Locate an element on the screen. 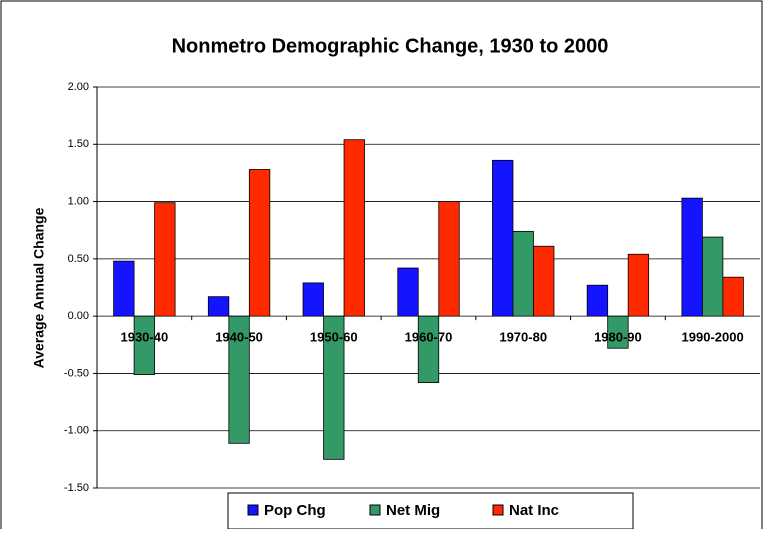 The width and height of the screenshot is (764, 534). x-tick-label: 1980-90 is located at coordinates (618, 337).